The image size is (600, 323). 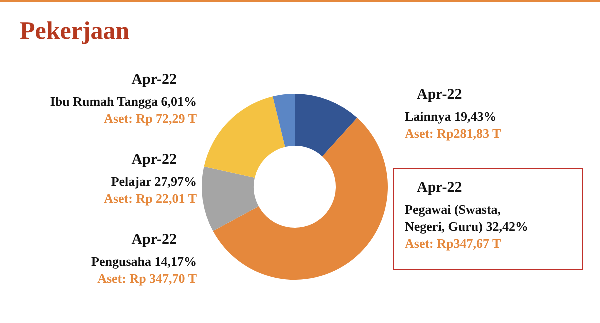 I want to click on text: Apr-22 Pelajar 27,97% Aset: Rp 22,01 T, so click(x=150, y=179).